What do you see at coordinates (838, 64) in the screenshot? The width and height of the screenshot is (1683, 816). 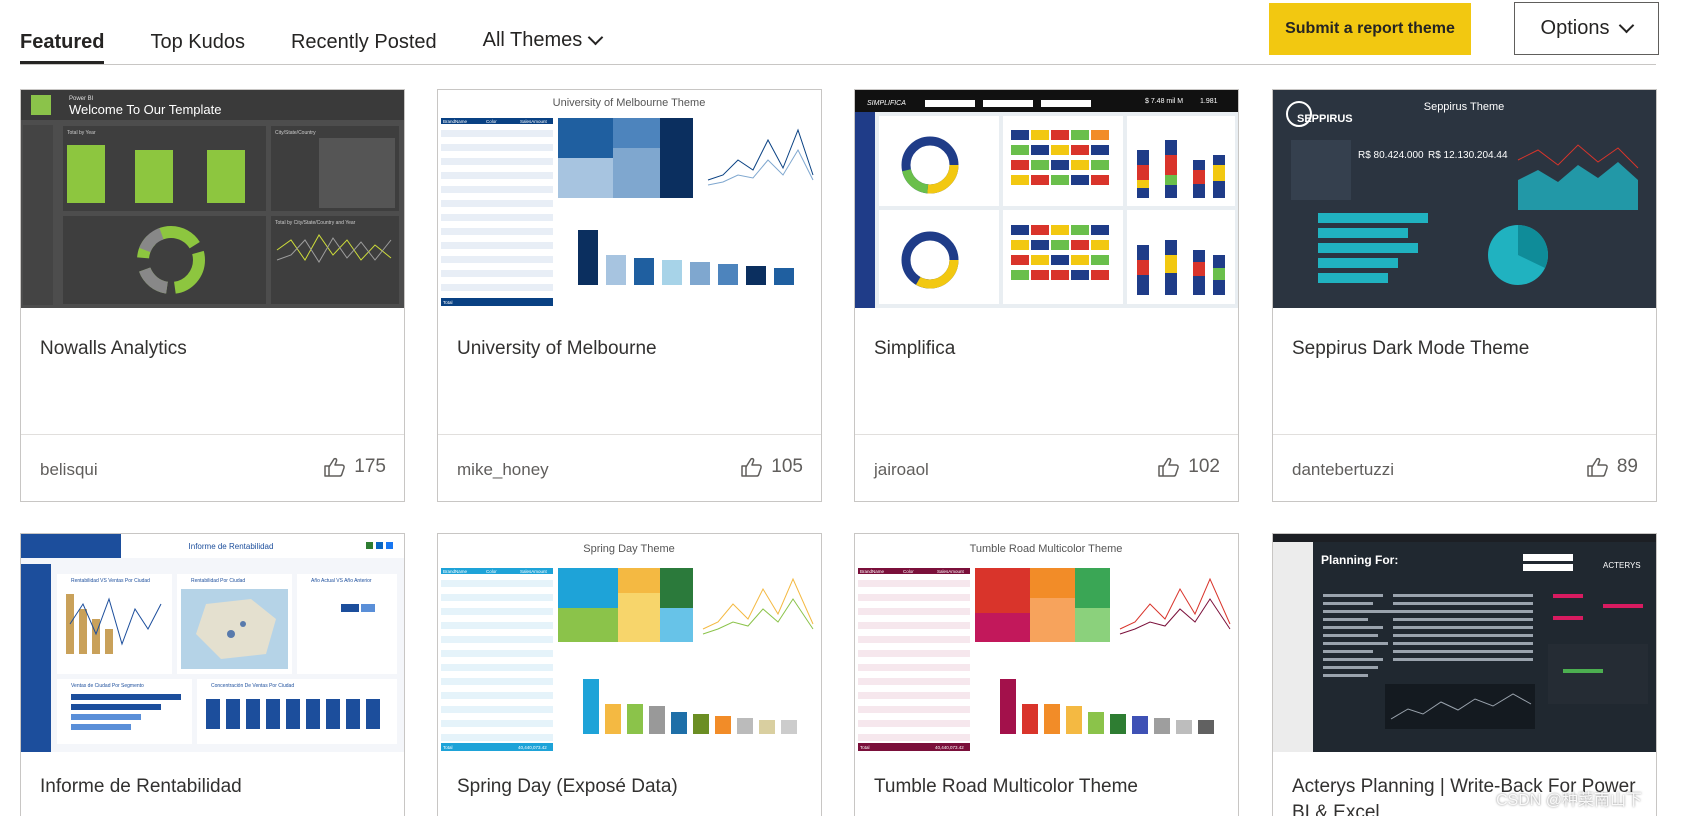 I see `header-divider` at bounding box center [838, 64].